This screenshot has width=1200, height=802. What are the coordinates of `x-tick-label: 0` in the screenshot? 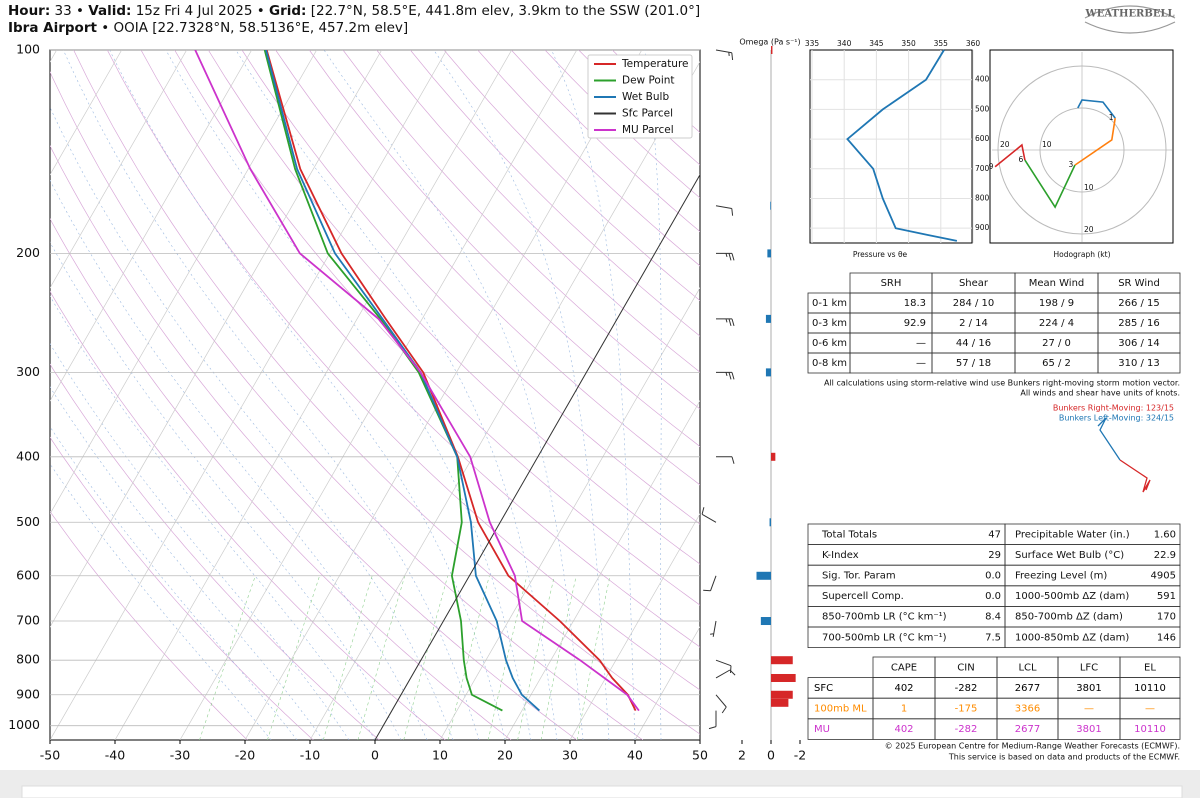 It's located at (375, 755).